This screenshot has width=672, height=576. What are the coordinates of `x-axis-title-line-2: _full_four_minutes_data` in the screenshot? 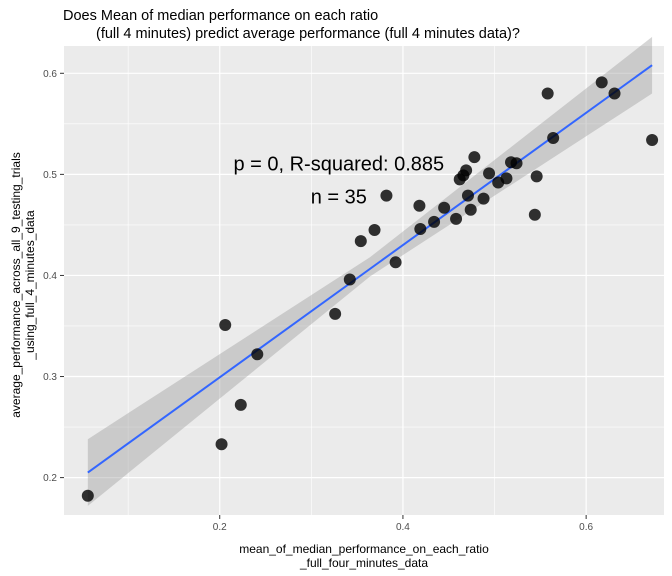 It's located at (363, 563).